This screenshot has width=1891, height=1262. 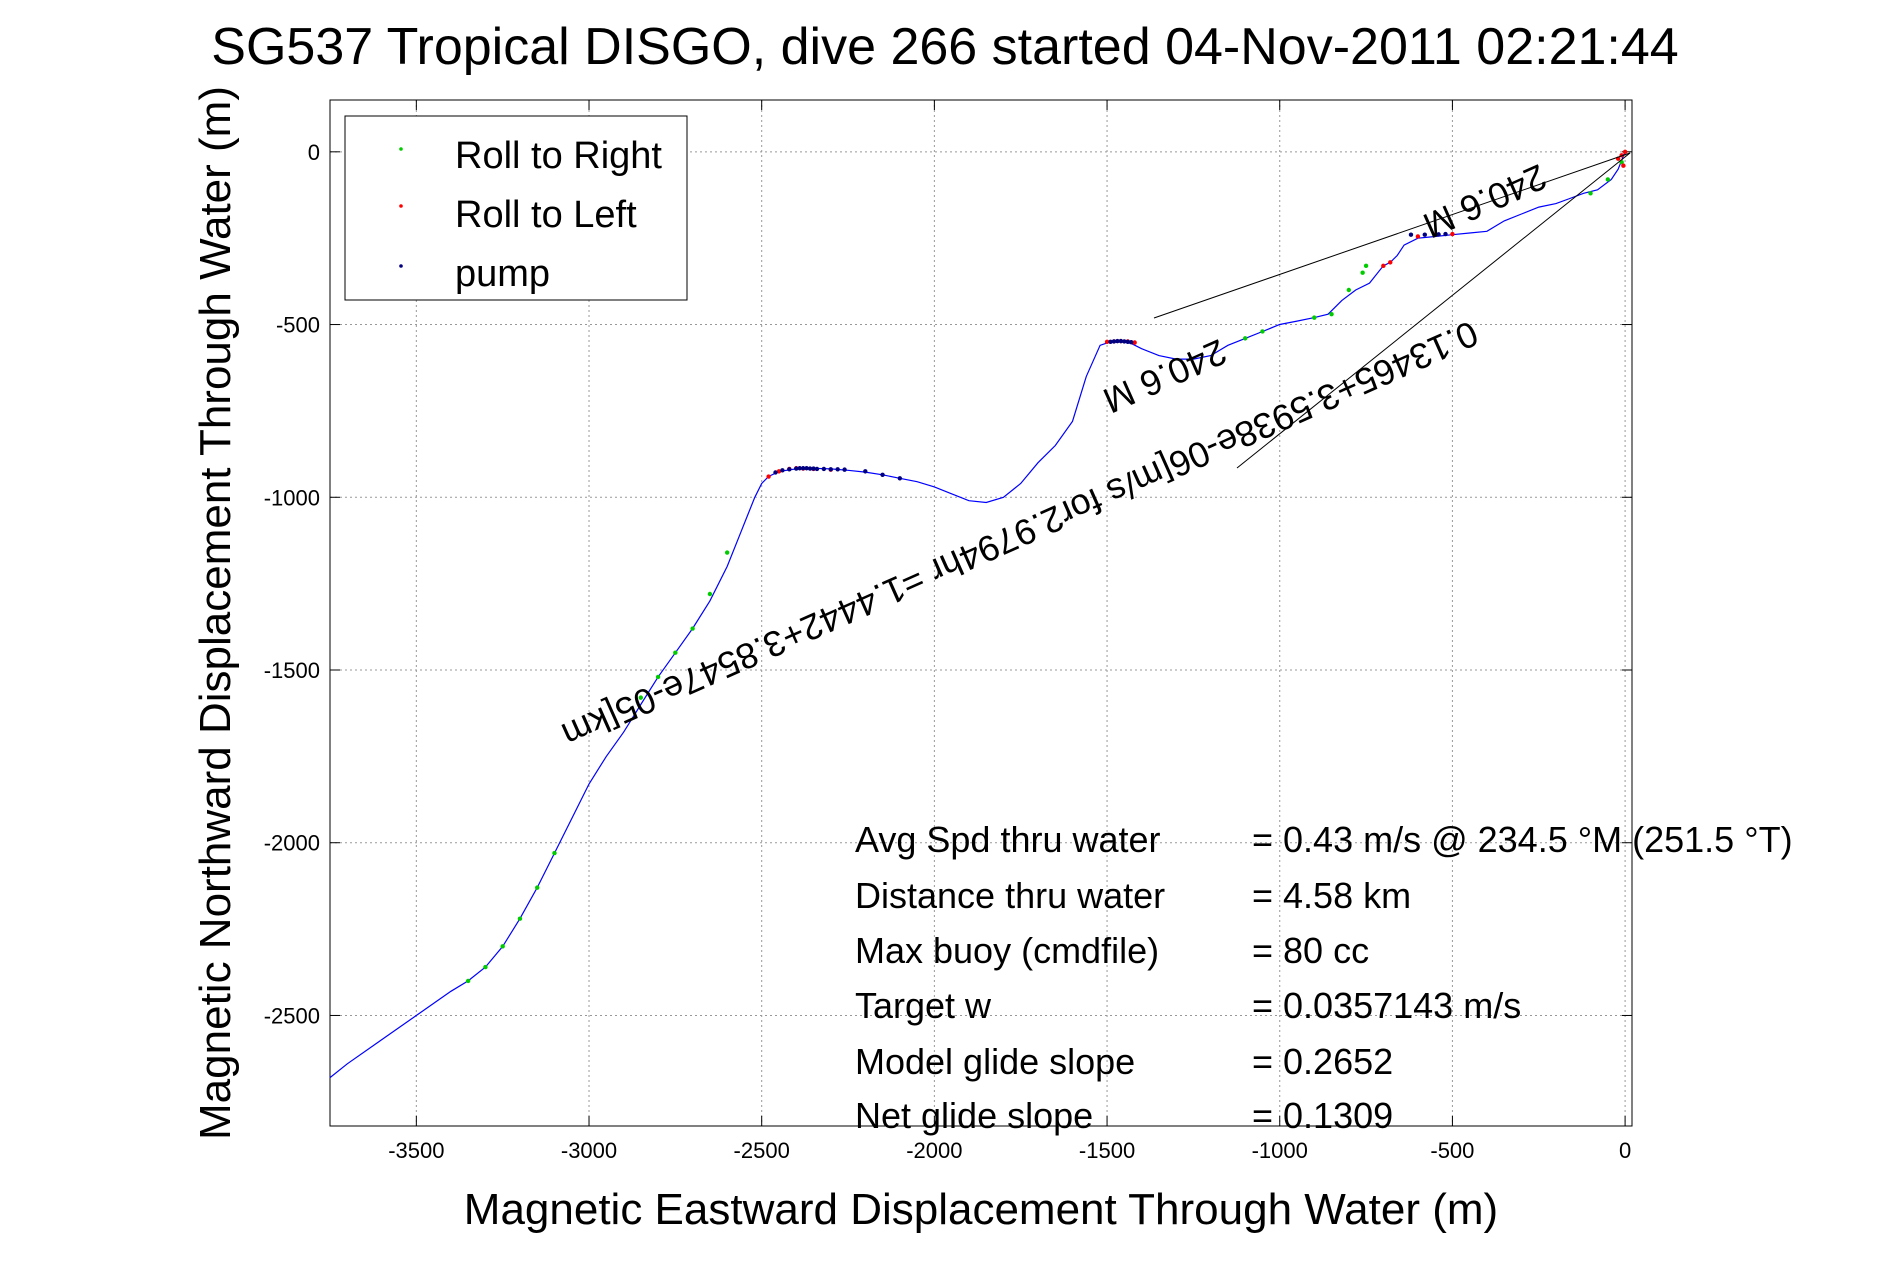 What do you see at coordinates (1322, 1061) in the screenshot?
I see `stat-value-4: = 0.2652` at bounding box center [1322, 1061].